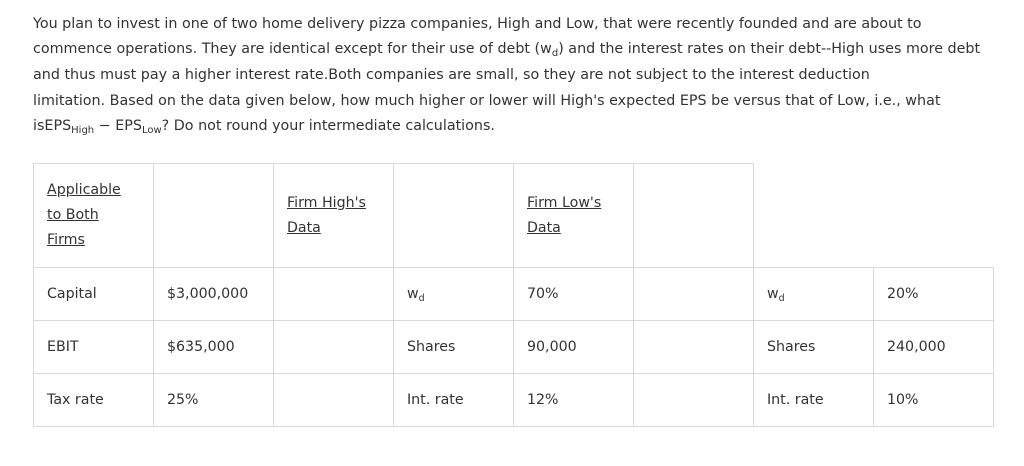  Describe the element at coordinates (413, 294) in the screenshot. I see `high-label-text: w` at that location.